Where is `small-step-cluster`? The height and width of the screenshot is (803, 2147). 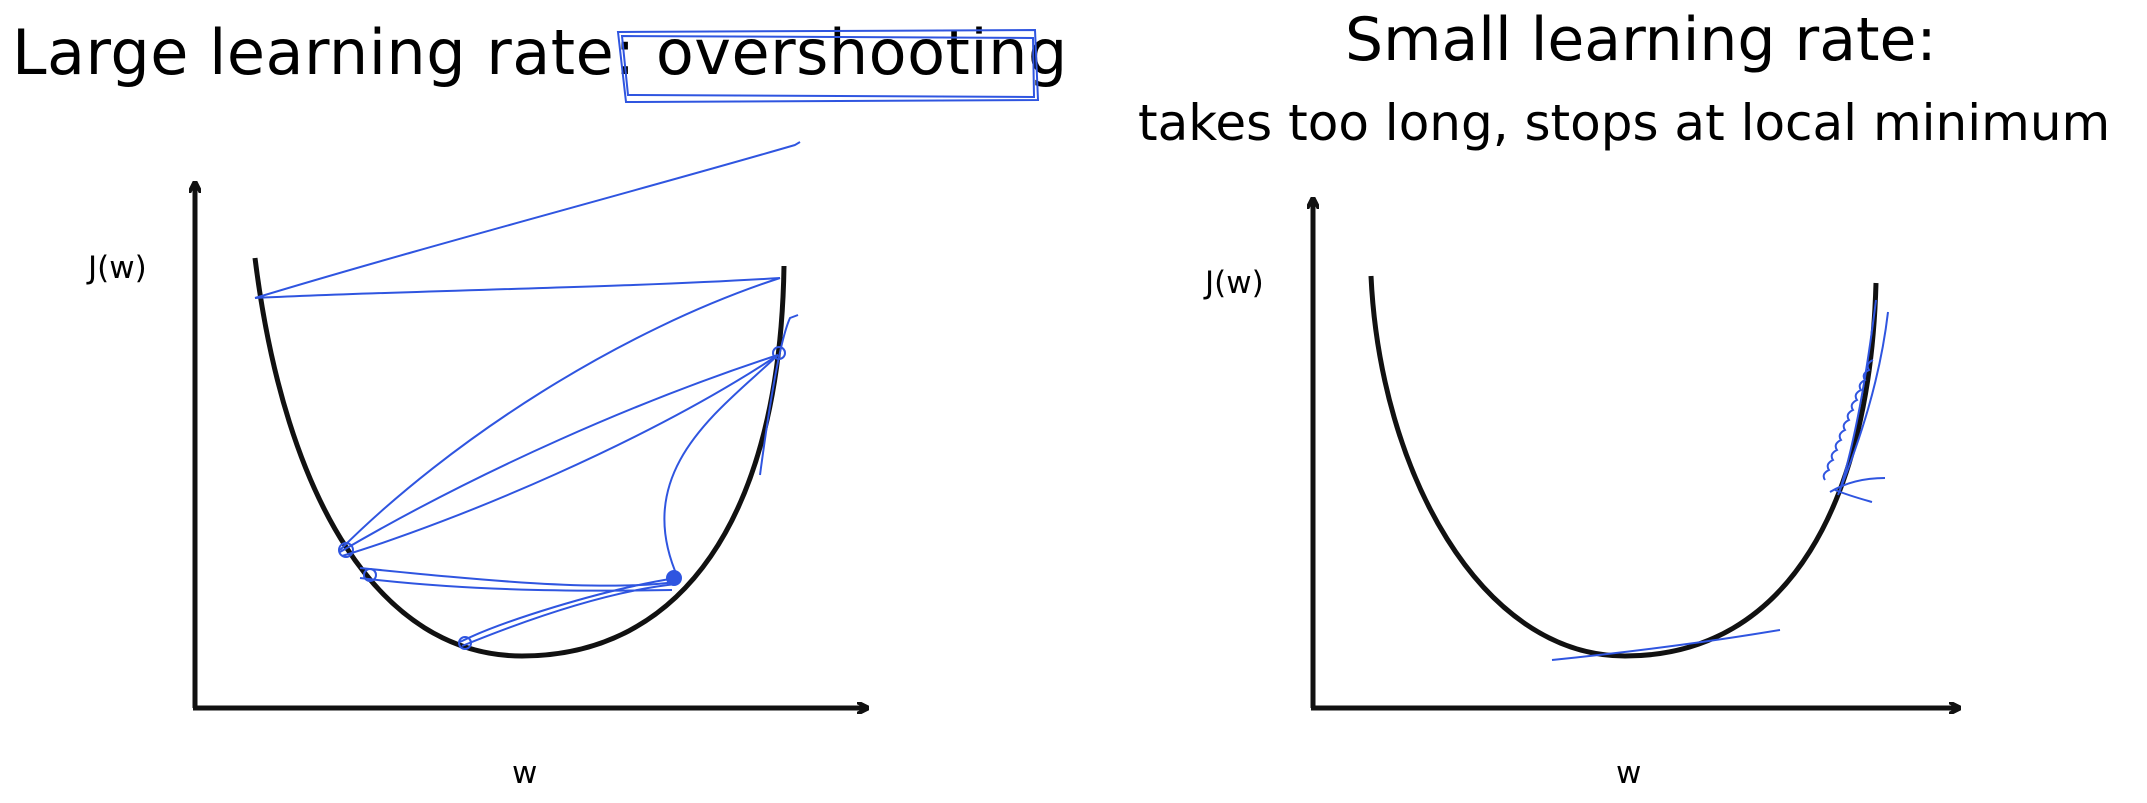
small-step-cluster is located at coordinates (1848, 420).